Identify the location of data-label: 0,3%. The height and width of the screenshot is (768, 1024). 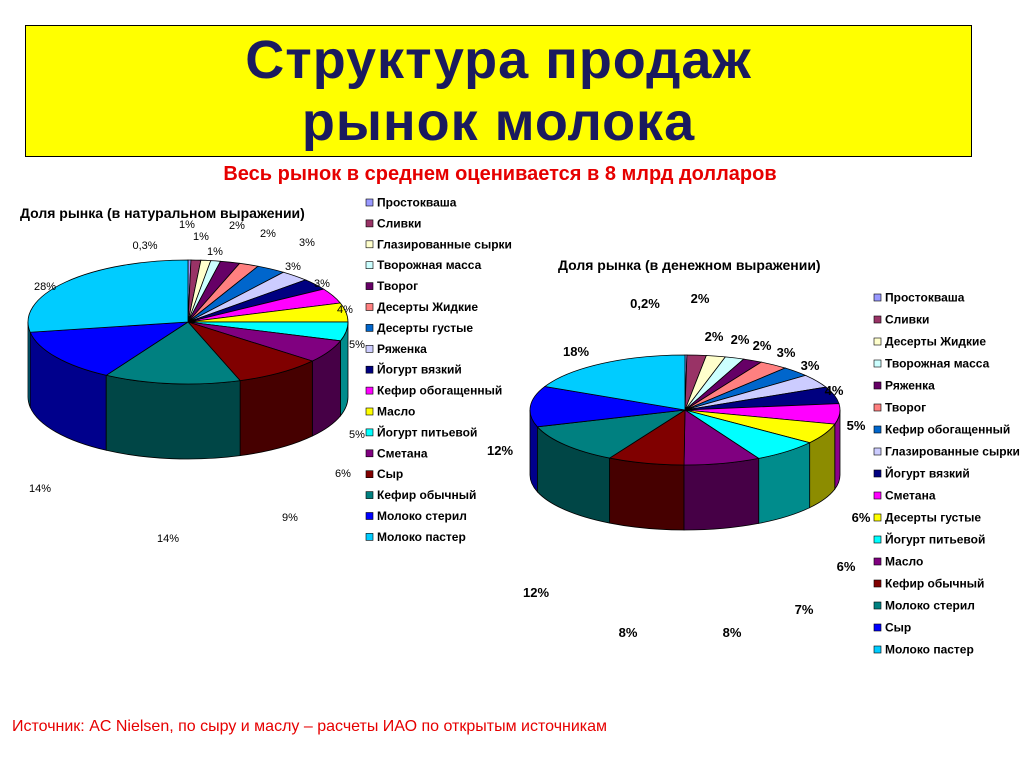
(144, 246).